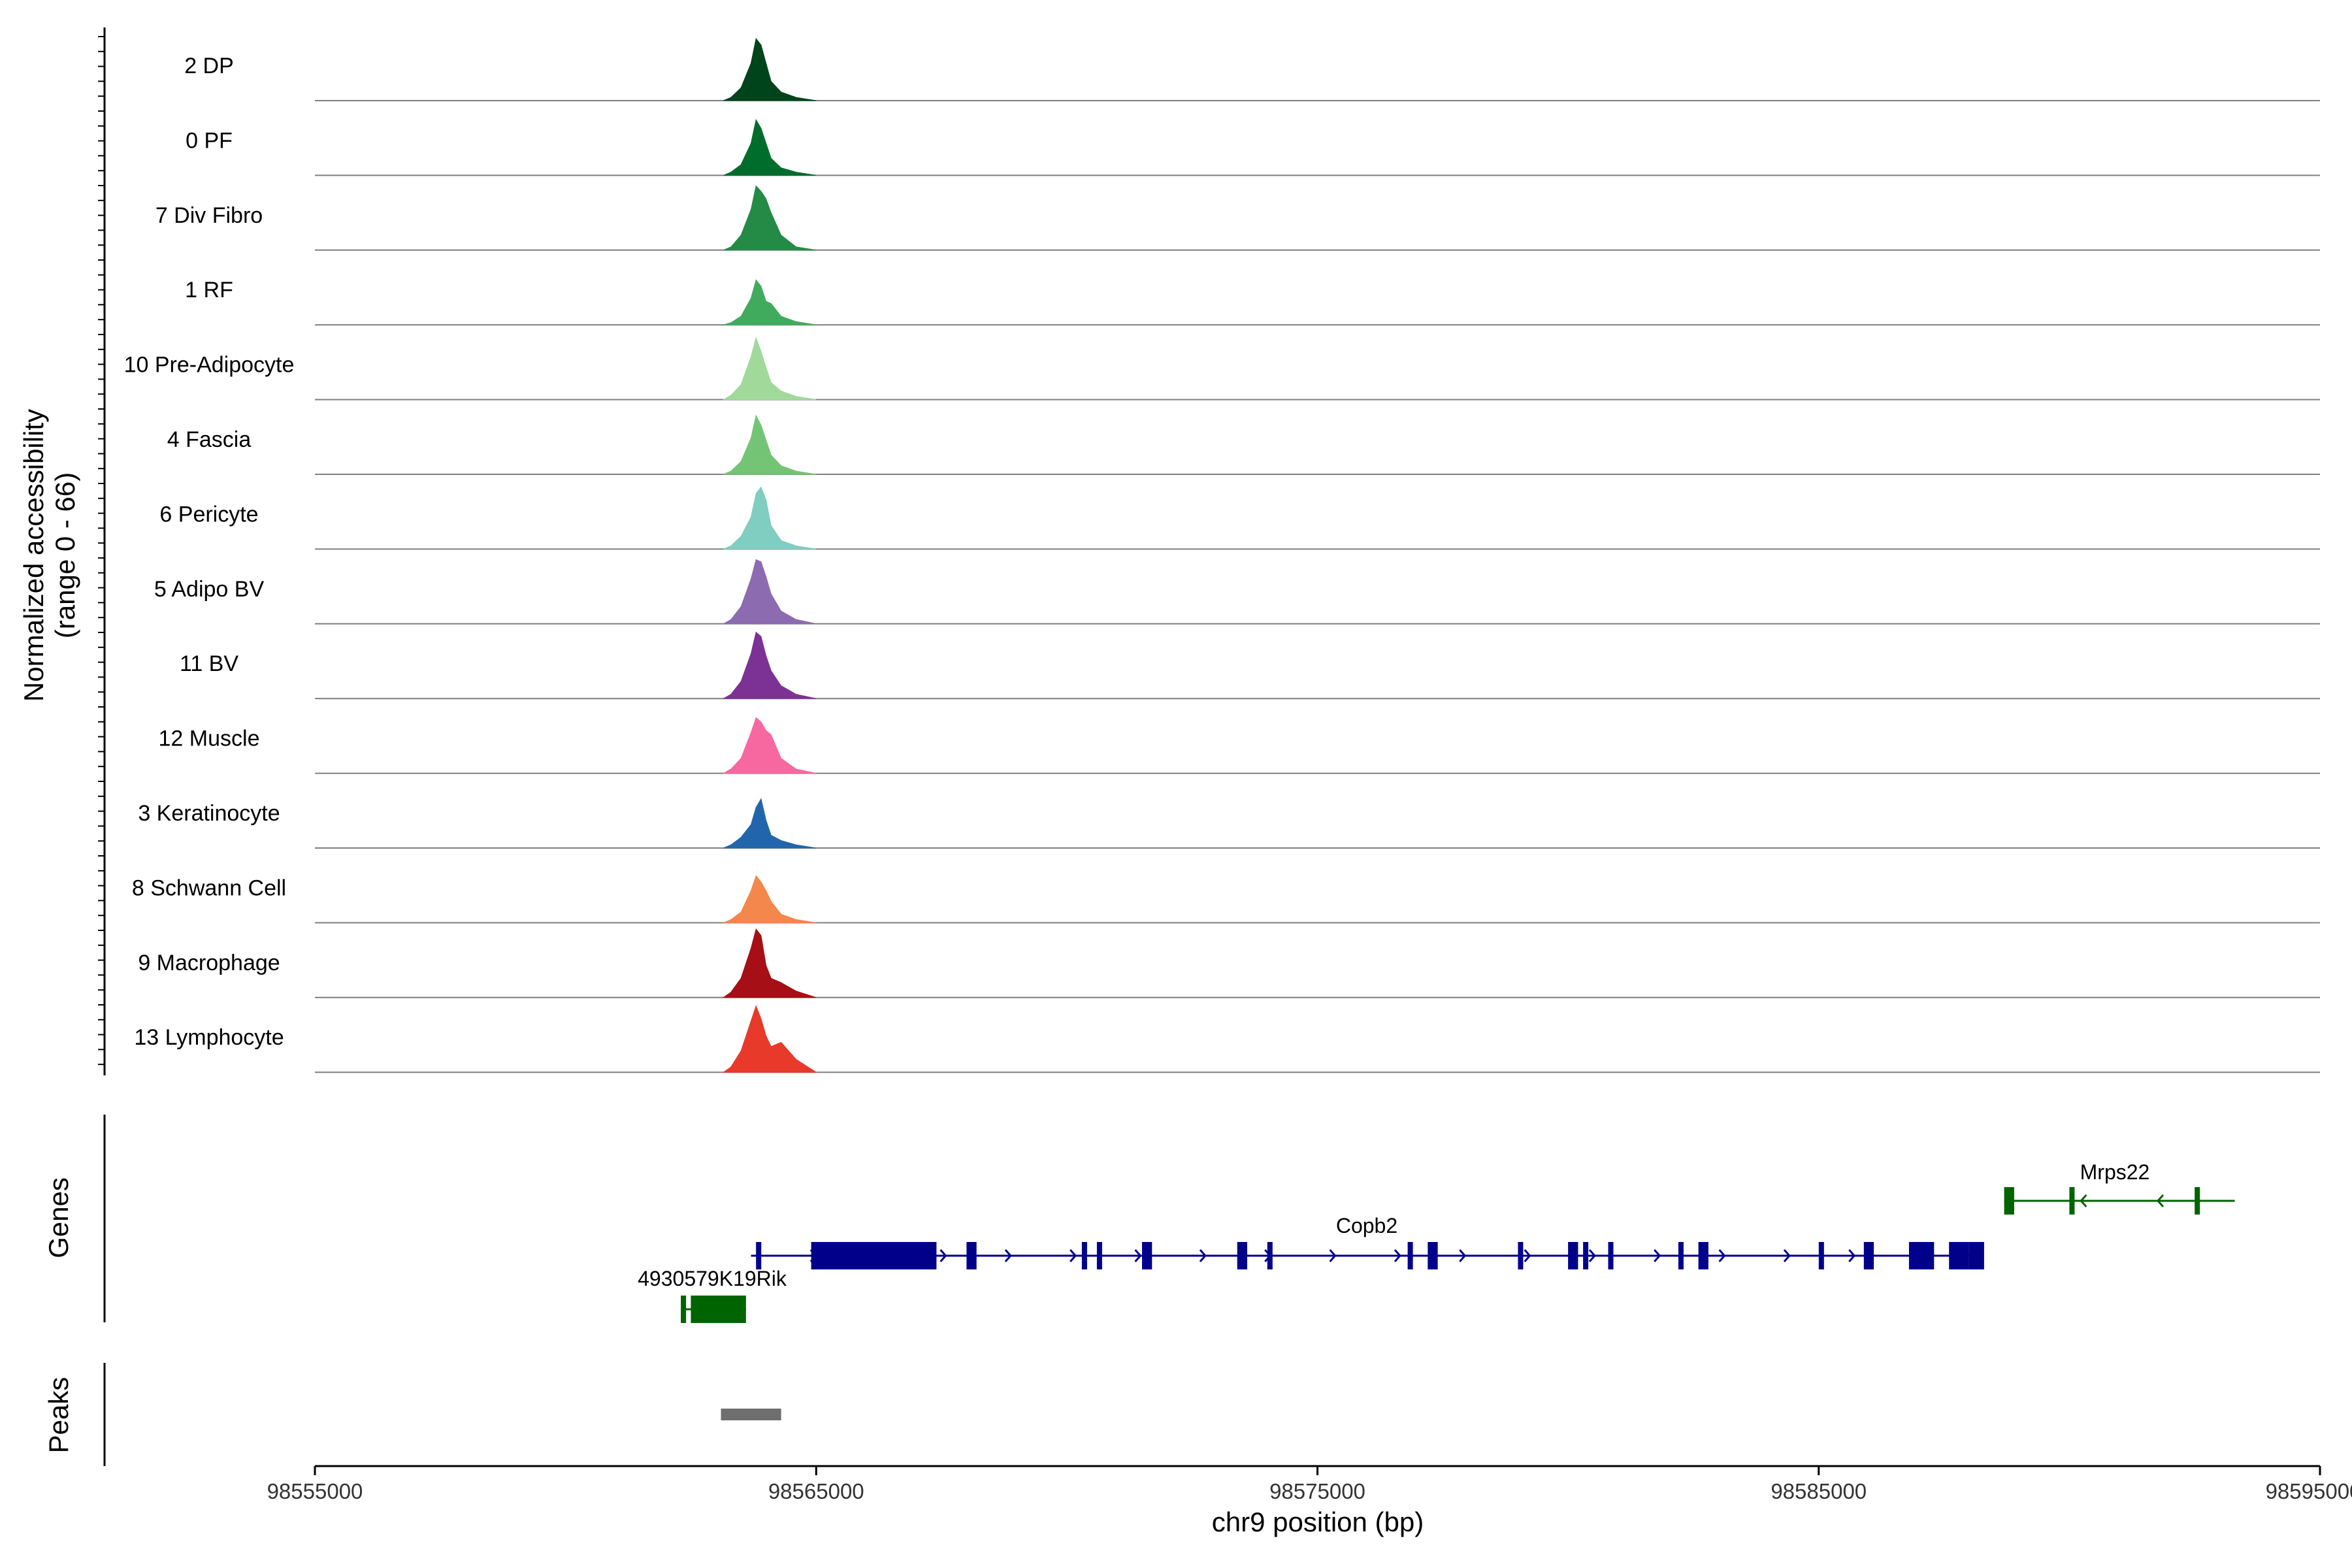 This screenshot has height=1568, width=2352. What do you see at coordinates (209, 663) in the screenshot?
I see `track-label: 11 BV` at bounding box center [209, 663].